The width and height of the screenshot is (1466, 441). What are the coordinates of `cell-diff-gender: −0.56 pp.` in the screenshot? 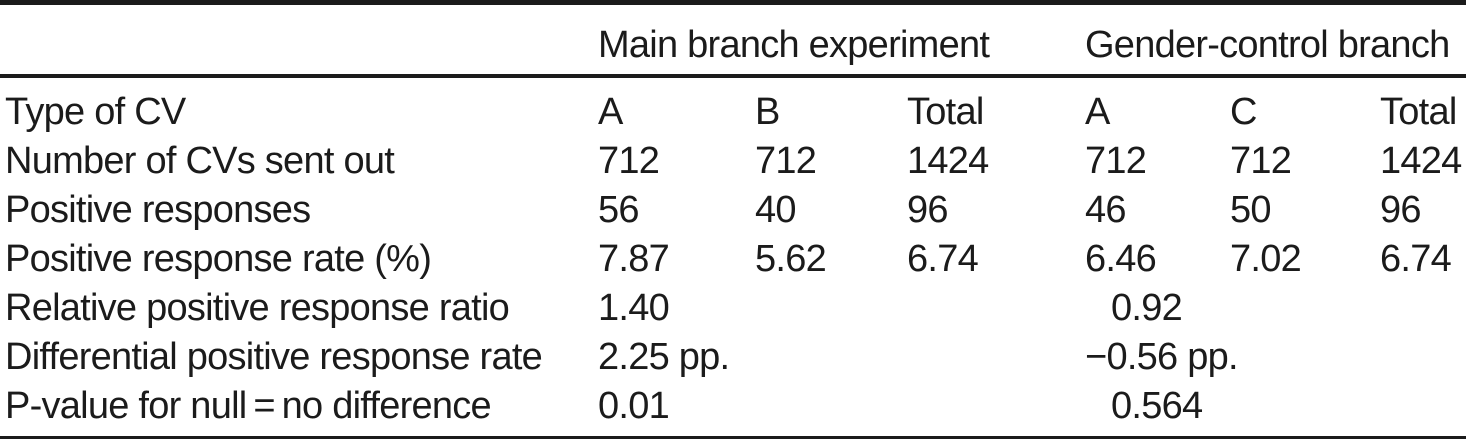 It's located at (1162, 357).